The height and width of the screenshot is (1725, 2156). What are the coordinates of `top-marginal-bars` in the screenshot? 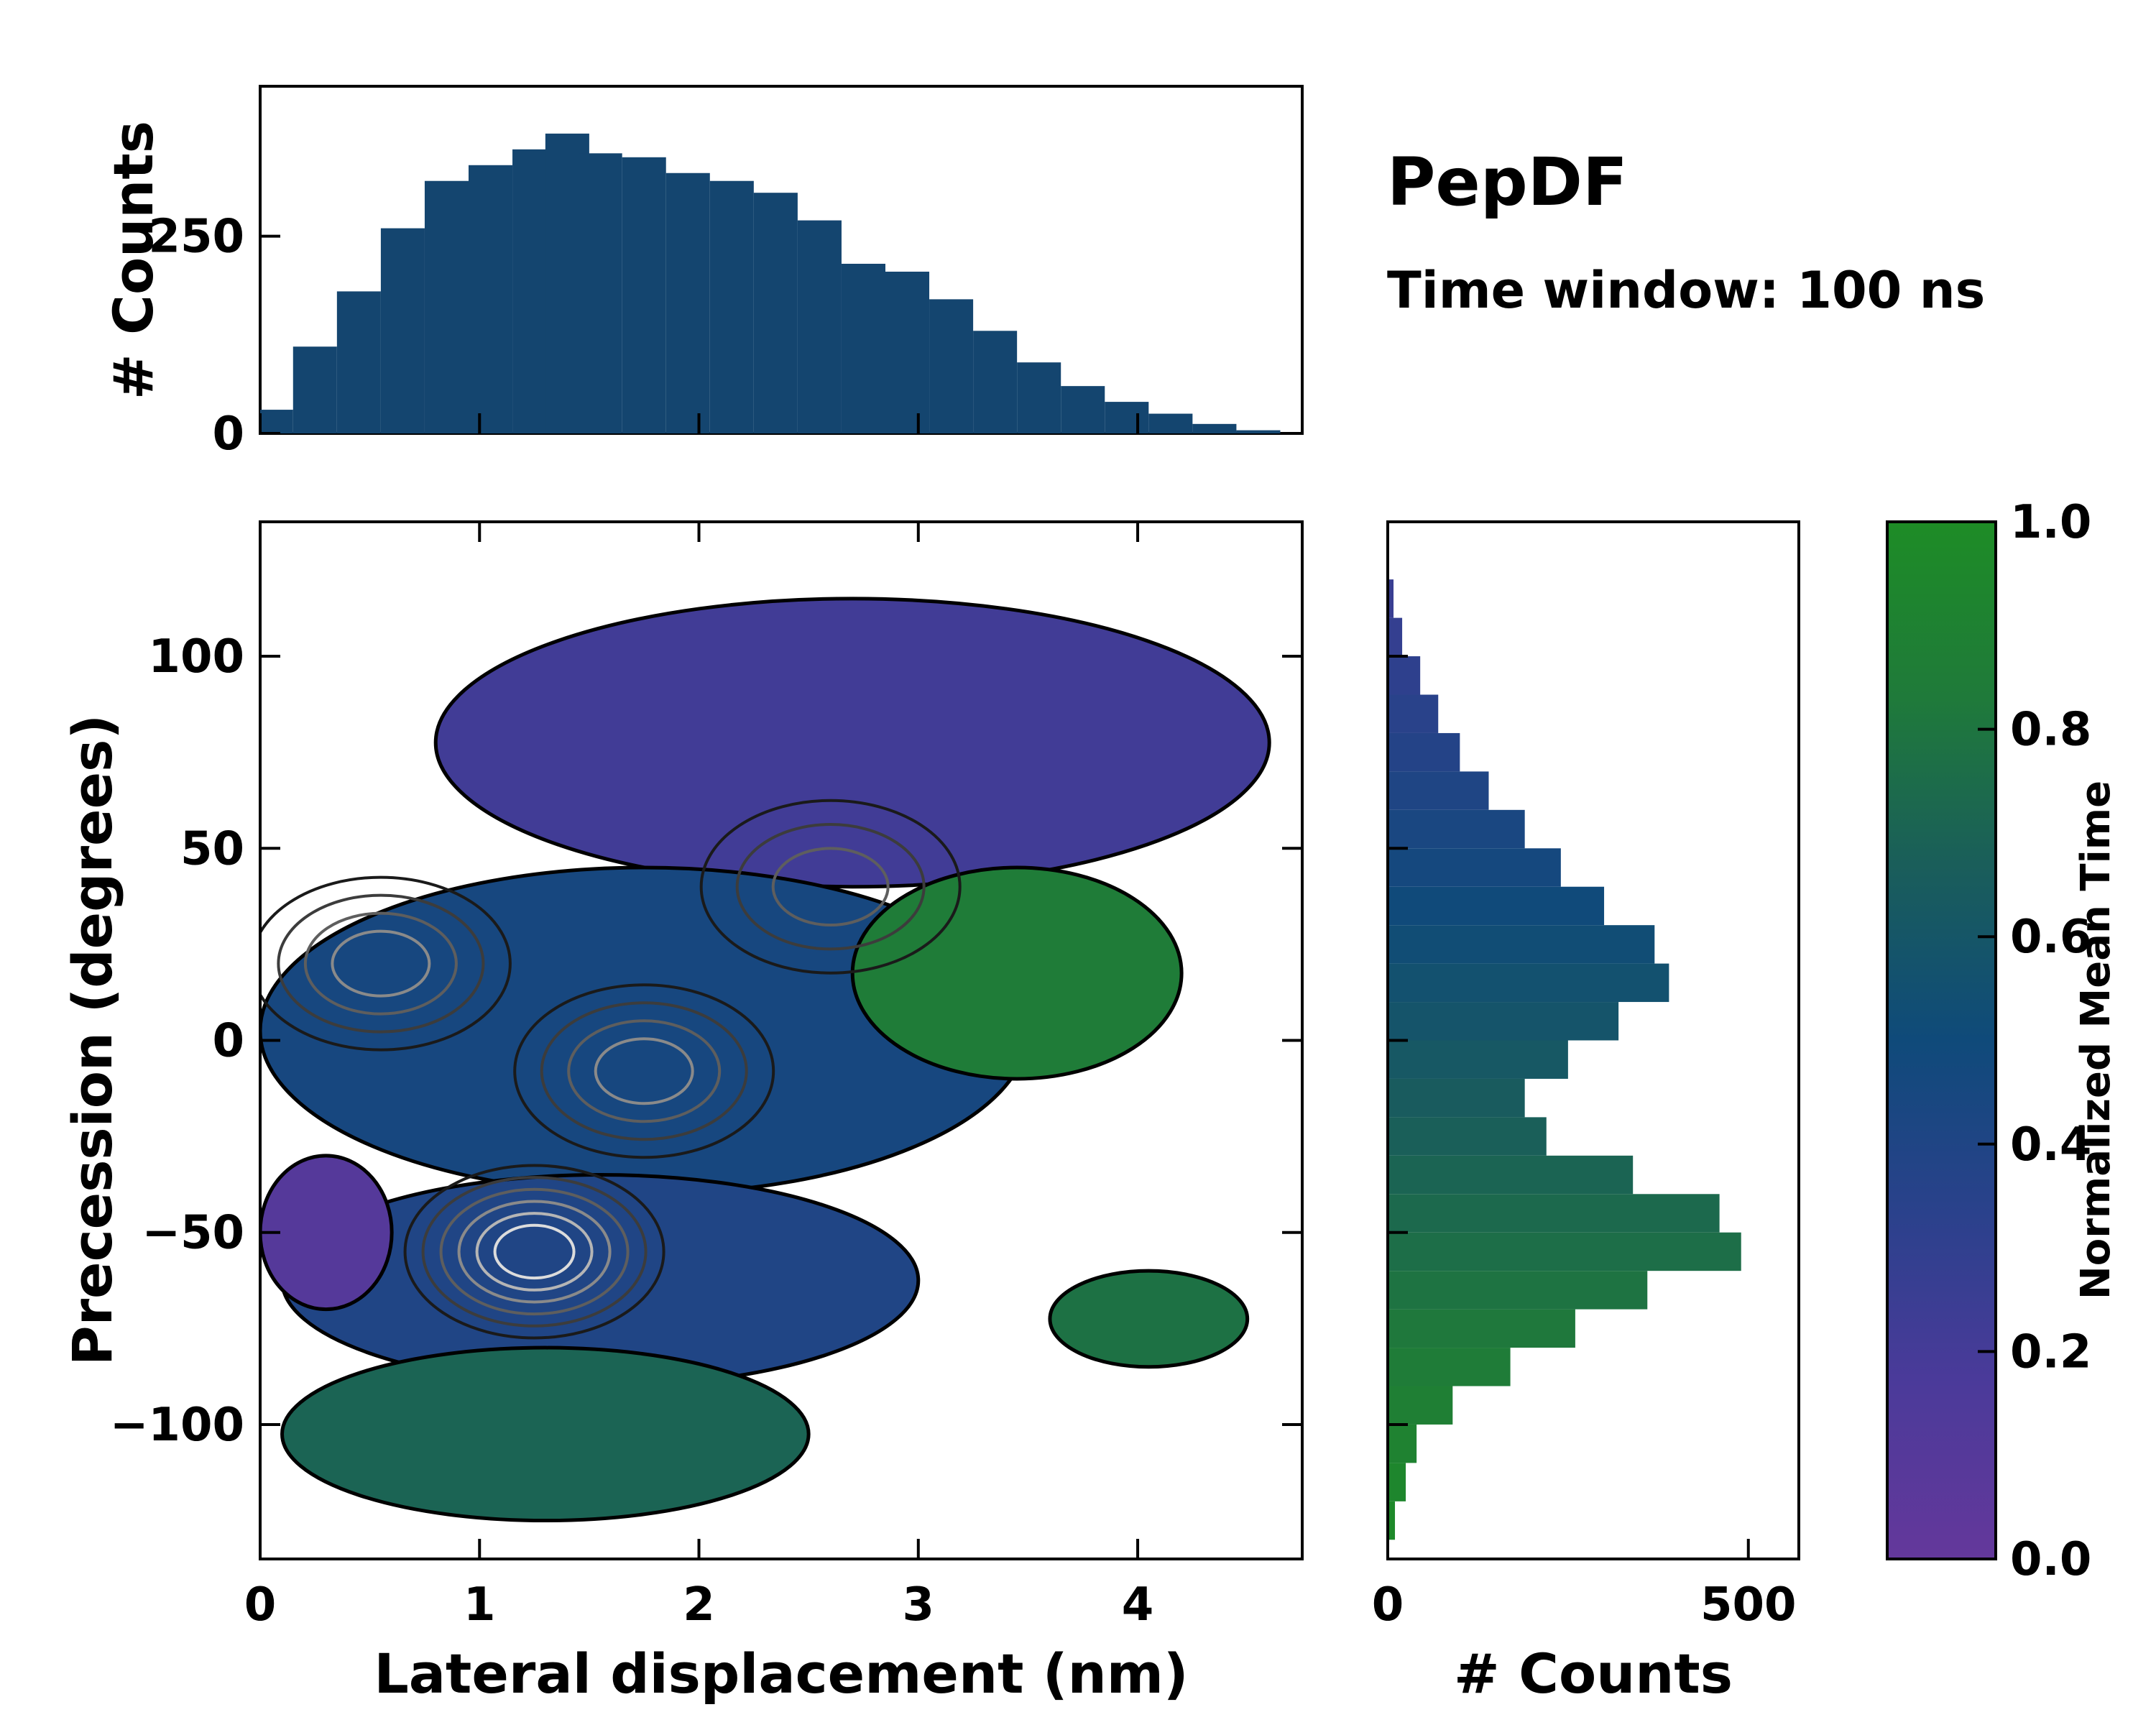 It's located at (771, 283).